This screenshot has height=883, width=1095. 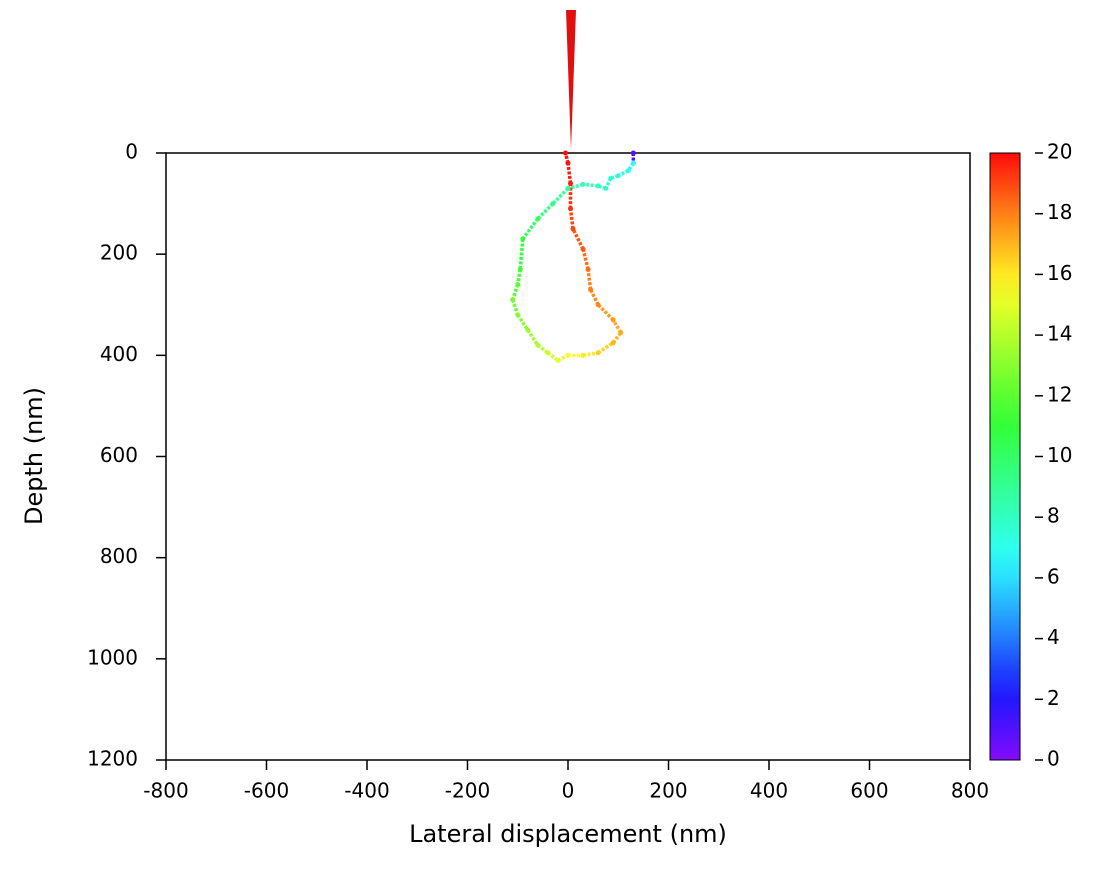 I want to click on x-tick-label: 0, so click(x=568, y=791).